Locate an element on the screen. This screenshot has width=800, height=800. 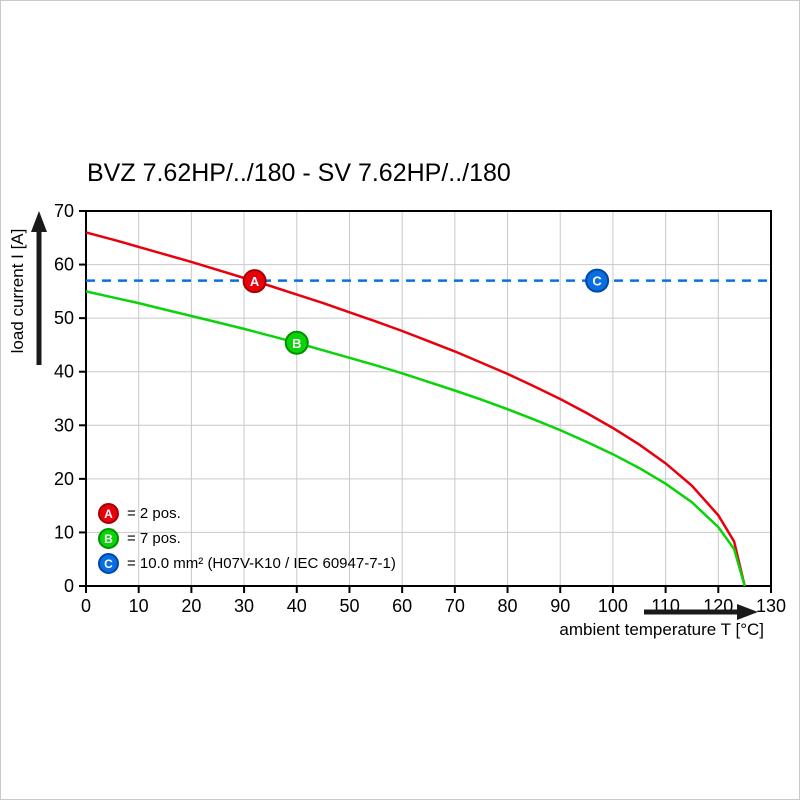
y-tick-label: 60 is located at coordinates (64, 265).